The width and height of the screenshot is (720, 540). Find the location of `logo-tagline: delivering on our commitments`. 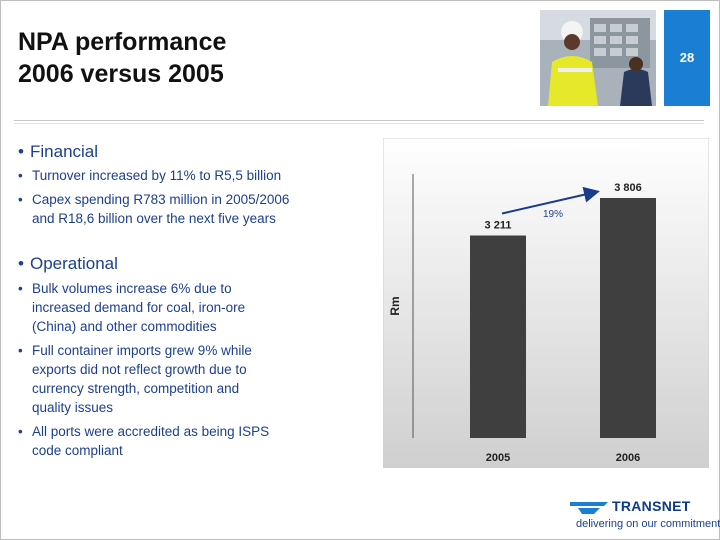

logo-tagline: delivering on our commitments is located at coordinates (648, 524).